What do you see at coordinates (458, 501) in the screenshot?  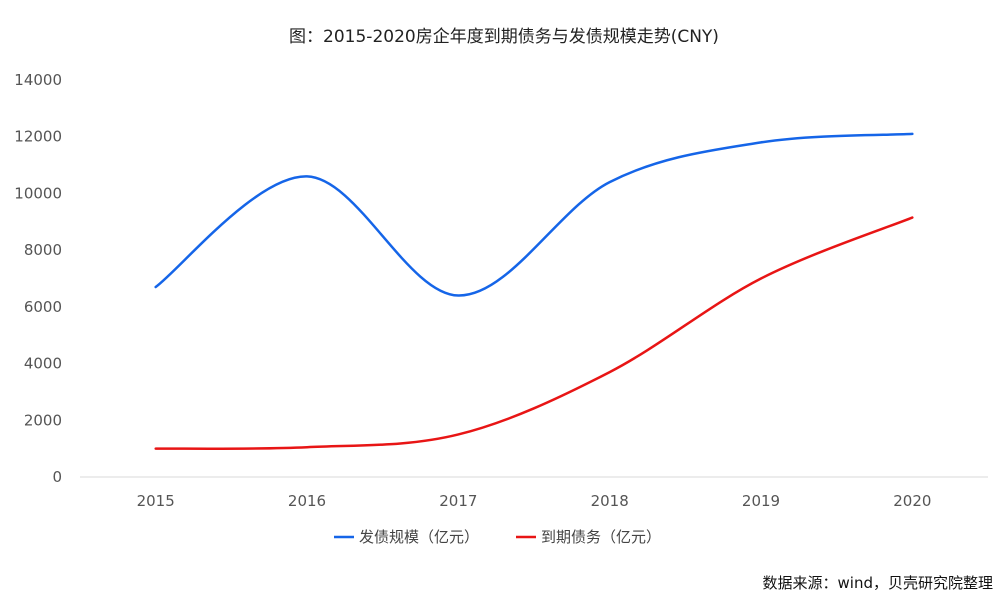 I see `x-tick-label: 2017` at bounding box center [458, 501].